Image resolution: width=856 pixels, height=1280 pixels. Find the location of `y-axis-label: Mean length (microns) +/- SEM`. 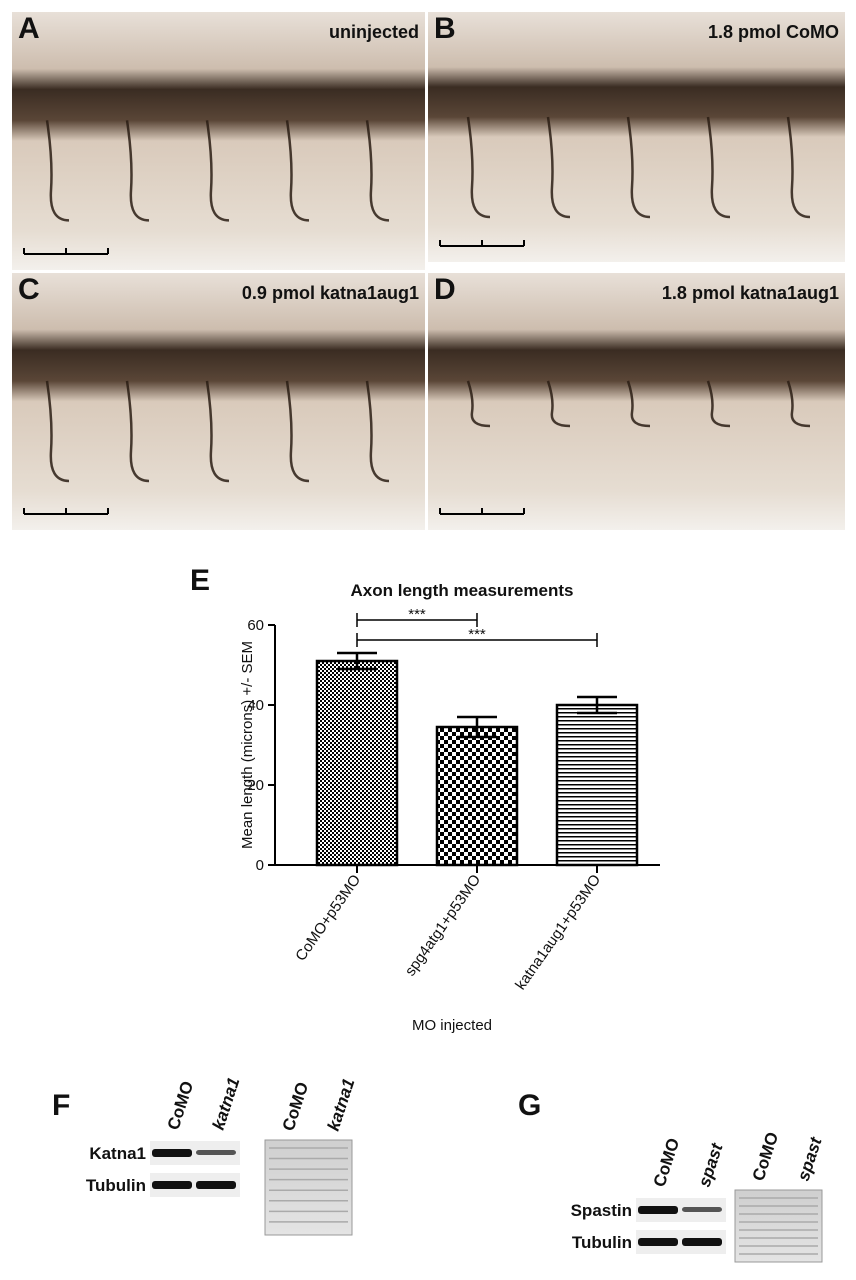

y-axis-label: Mean length (microns) +/- SEM is located at coordinates (247, 745).